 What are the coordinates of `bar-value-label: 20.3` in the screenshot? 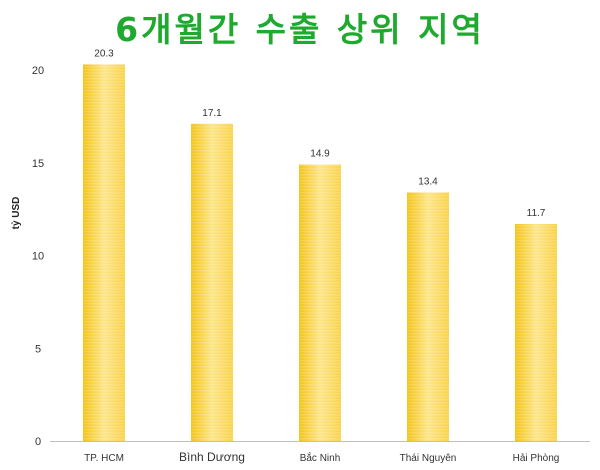 It's located at (104, 53).